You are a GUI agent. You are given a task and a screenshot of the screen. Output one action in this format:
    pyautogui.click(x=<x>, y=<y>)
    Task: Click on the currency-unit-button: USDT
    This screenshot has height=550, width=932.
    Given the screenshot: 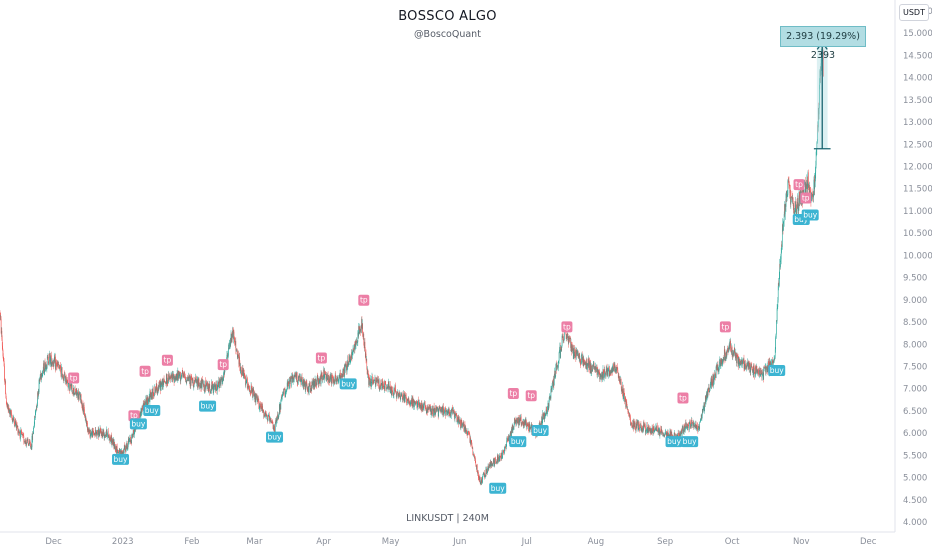 What is the action you would take?
    pyautogui.click(x=914, y=12)
    